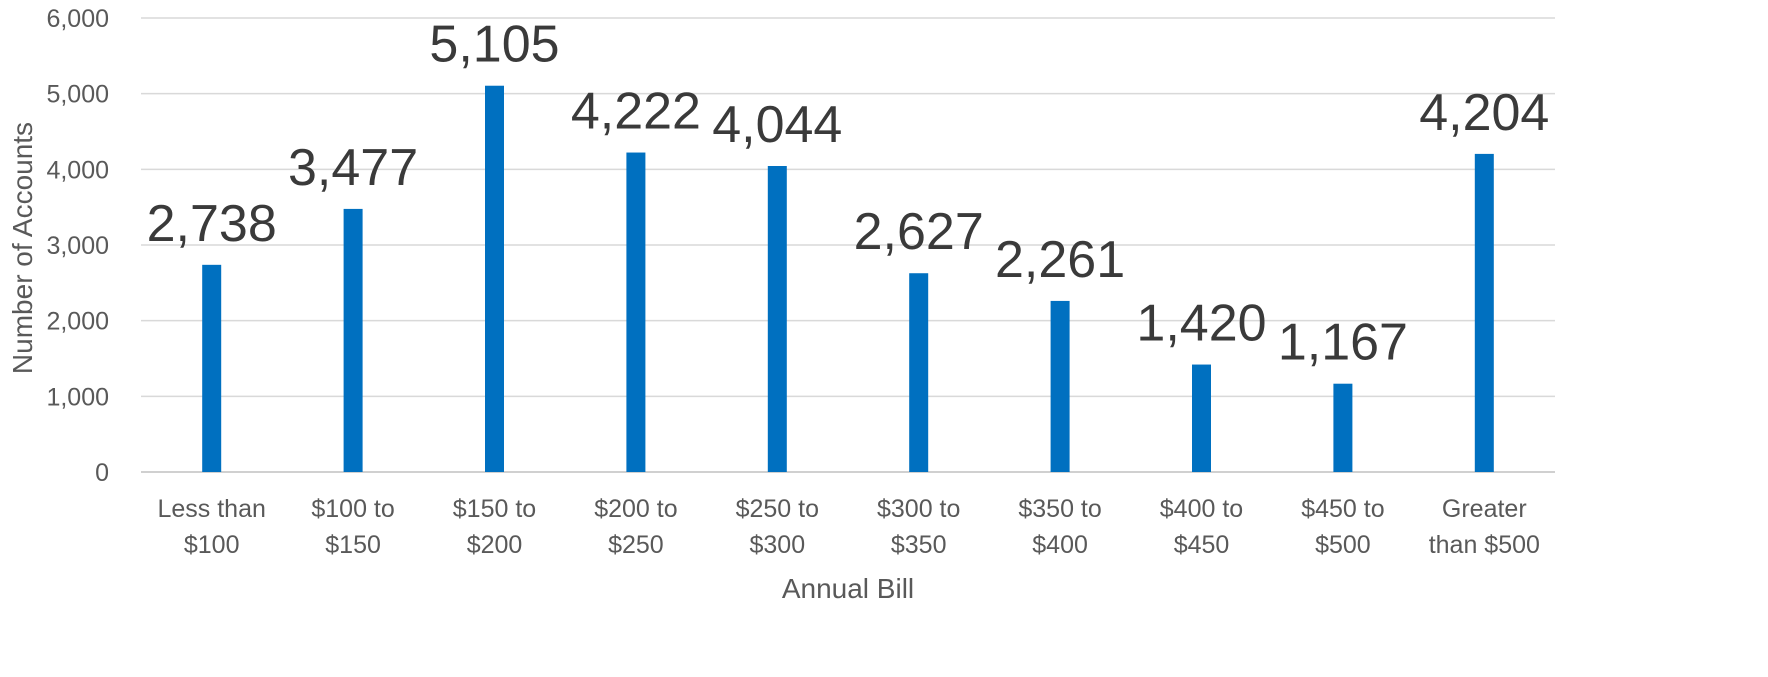 The width and height of the screenshot is (1768, 677). Describe the element at coordinates (1484, 509) in the screenshot. I see `x-tick-label-line: Greater` at that location.